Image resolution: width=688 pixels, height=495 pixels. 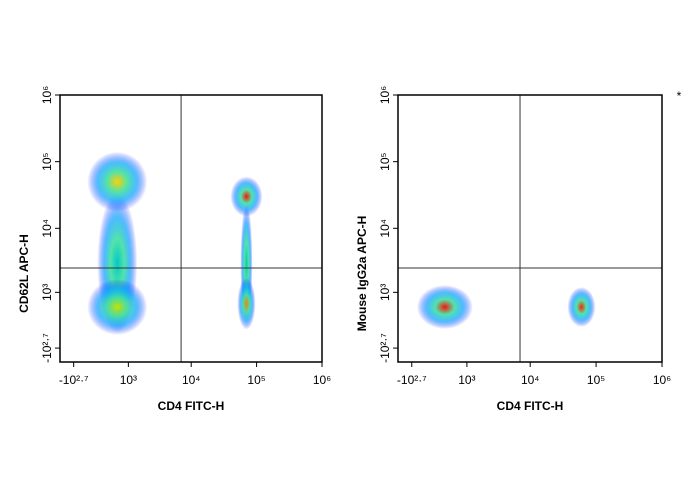 I want to click on y-axis-label: CD62L APC-H, so click(x=24, y=273).